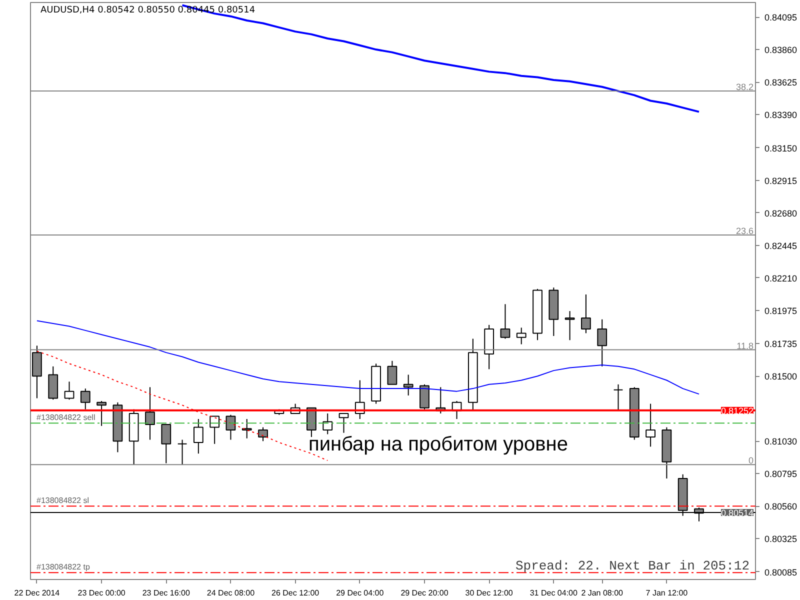  What do you see at coordinates (438, 445) in the screenshot?
I see `annotation: пинбар на пробитом уровне` at bounding box center [438, 445].